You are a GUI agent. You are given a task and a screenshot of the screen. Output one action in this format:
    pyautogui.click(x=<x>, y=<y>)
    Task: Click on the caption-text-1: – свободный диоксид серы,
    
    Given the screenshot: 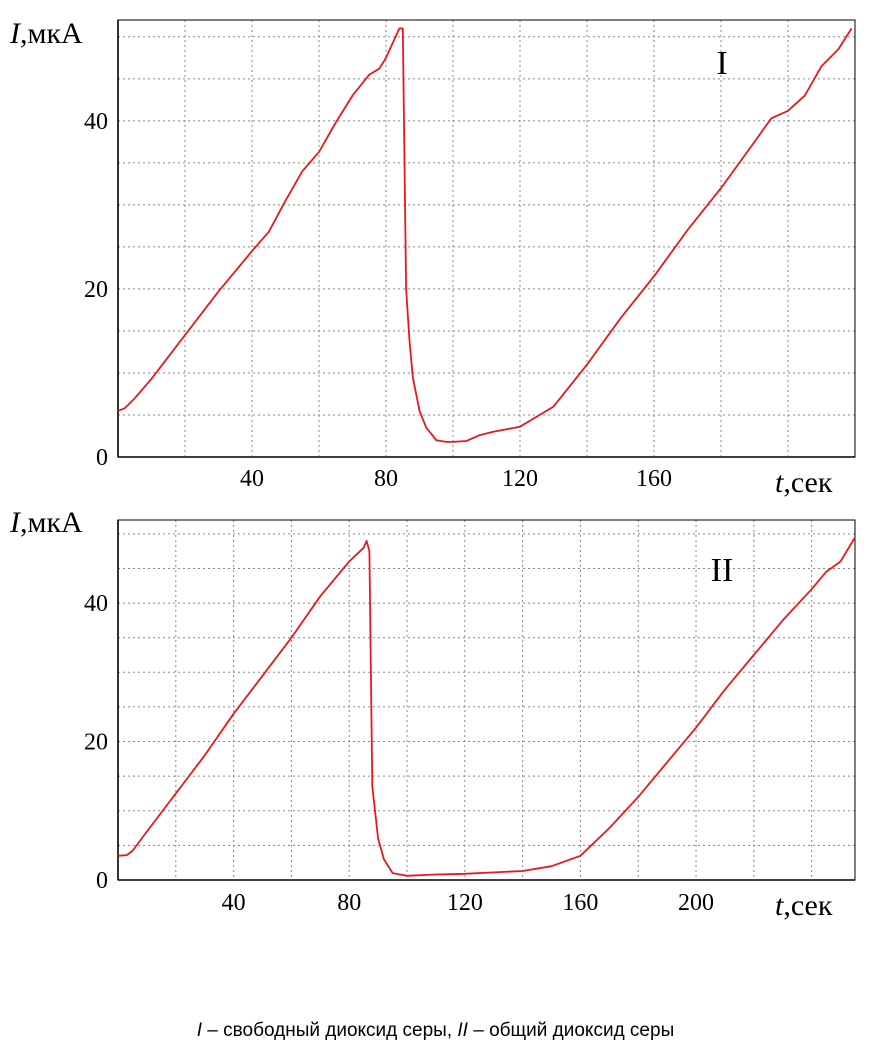 What is the action you would take?
    pyautogui.click(x=330, y=1030)
    